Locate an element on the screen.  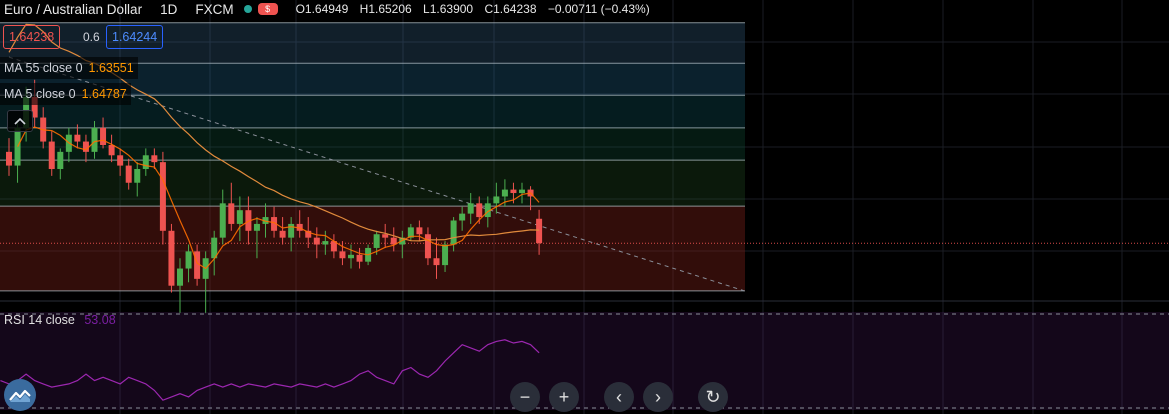
ma55-legend: MA 55 close 0 1.63551 is located at coordinates (69, 68).